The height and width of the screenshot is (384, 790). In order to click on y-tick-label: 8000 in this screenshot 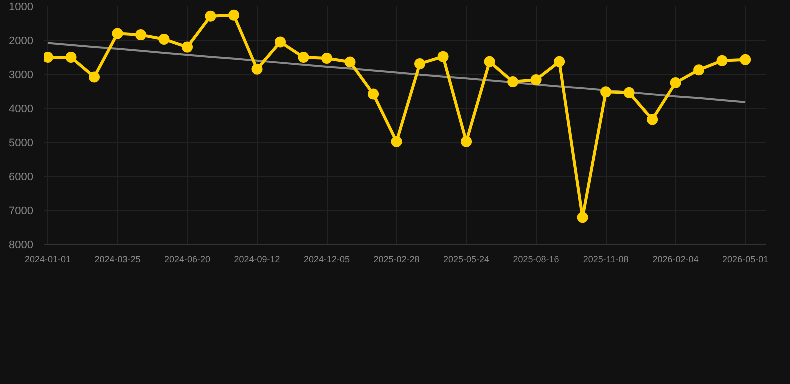, I will do `click(21, 246)`.